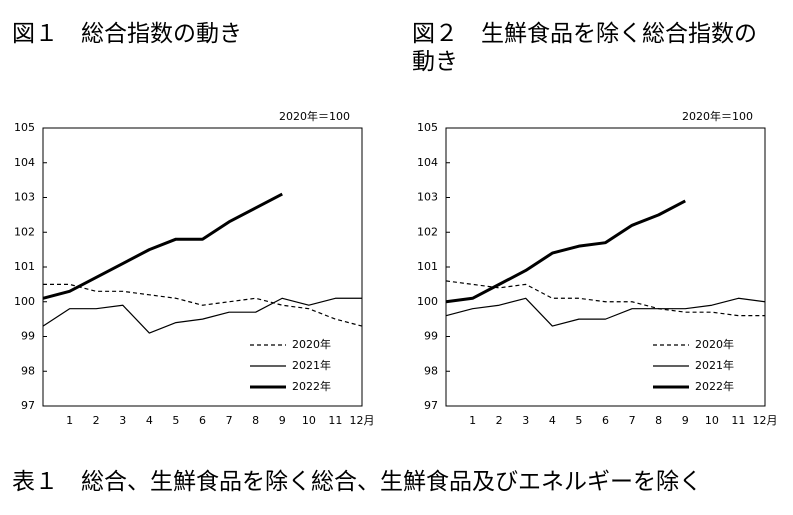 Image resolution: width=793 pixels, height=515 pixels. What do you see at coordinates (357, 482) in the screenshot?
I see `caption: 表１ 総合、生鮮食品を除く総合、生鮮食品及びエネルギーを除く` at bounding box center [357, 482].